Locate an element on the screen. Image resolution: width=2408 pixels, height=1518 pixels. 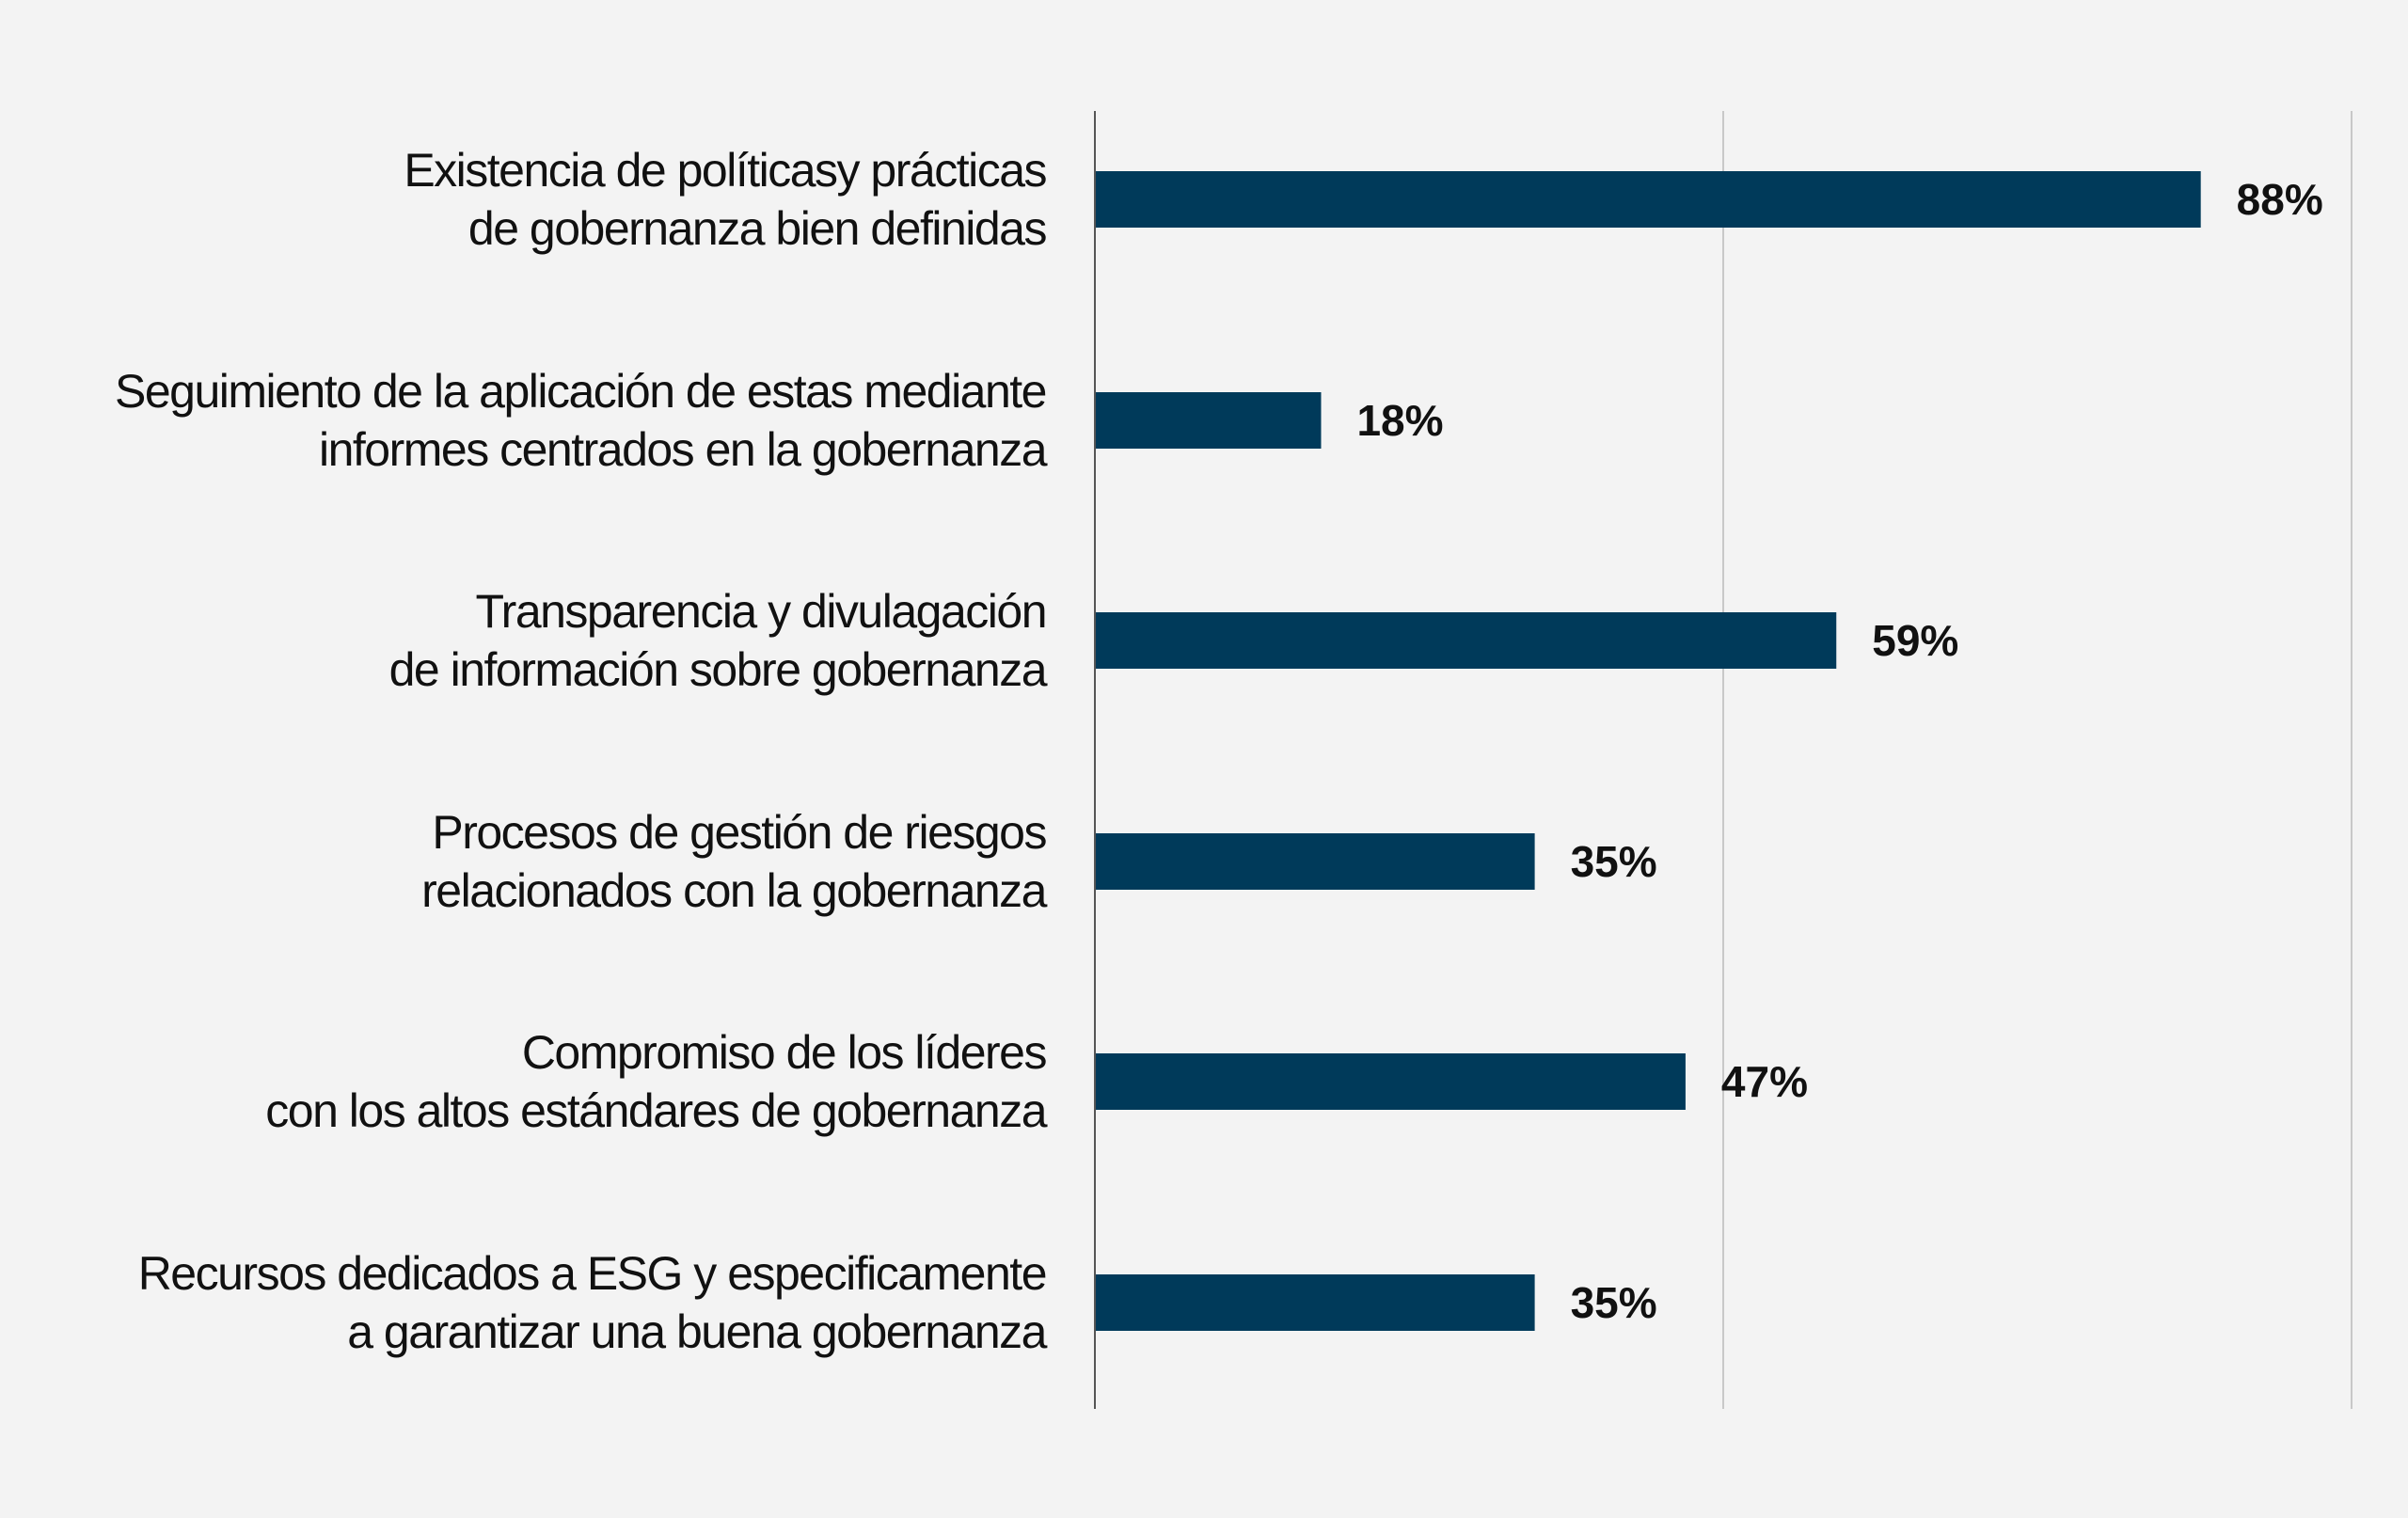
category-label-line: de gobernanza bien definidas is located at coordinates (758, 228).